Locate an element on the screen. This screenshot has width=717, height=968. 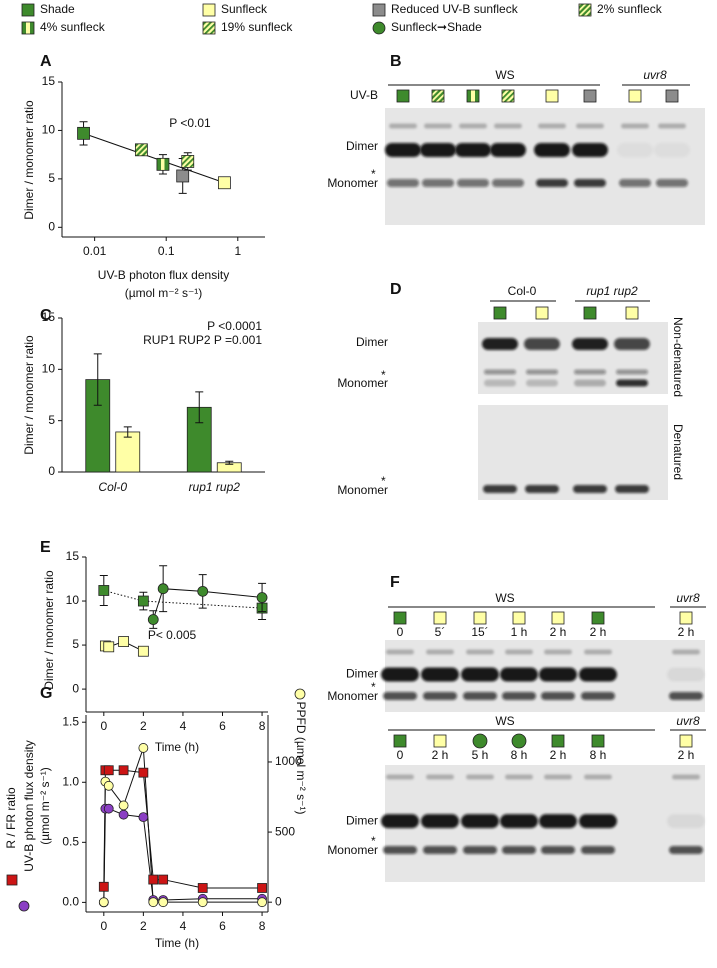
legend-label: Sunfleck is located at coordinates (244, 9).